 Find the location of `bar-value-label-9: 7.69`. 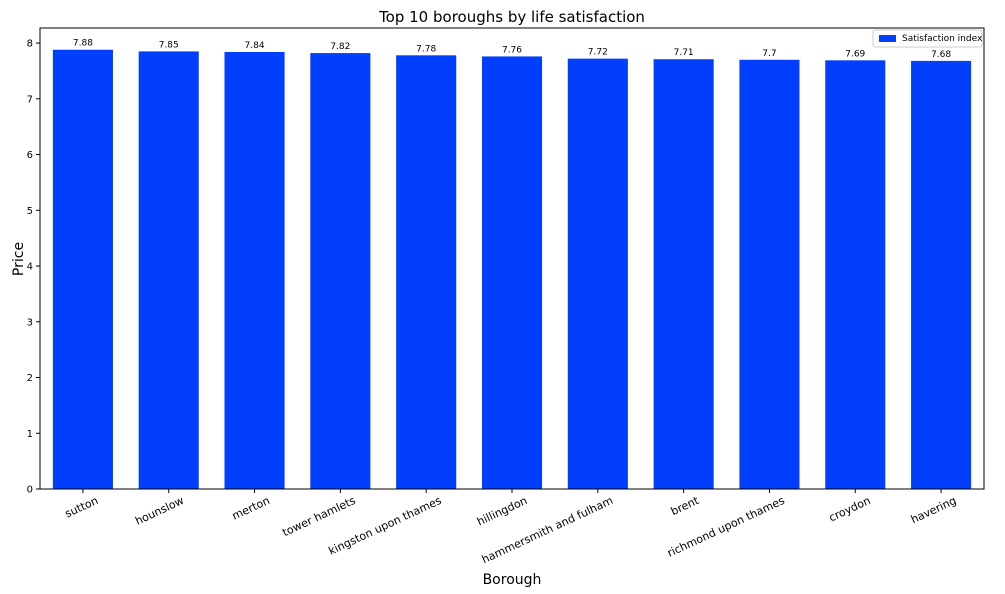

bar-value-label-9: 7.69 is located at coordinates (855, 54).